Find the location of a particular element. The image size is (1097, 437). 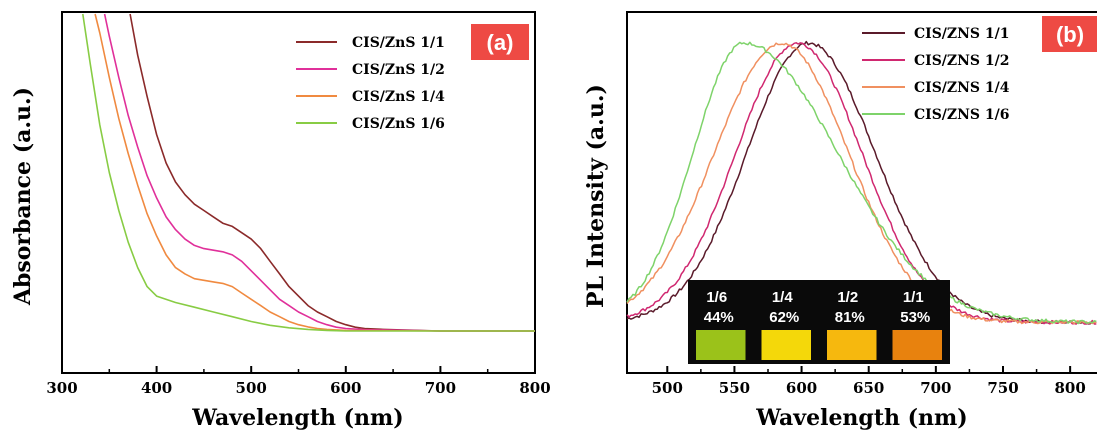

vial-ratio-label: 1/4 is located at coordinates (783, 297).